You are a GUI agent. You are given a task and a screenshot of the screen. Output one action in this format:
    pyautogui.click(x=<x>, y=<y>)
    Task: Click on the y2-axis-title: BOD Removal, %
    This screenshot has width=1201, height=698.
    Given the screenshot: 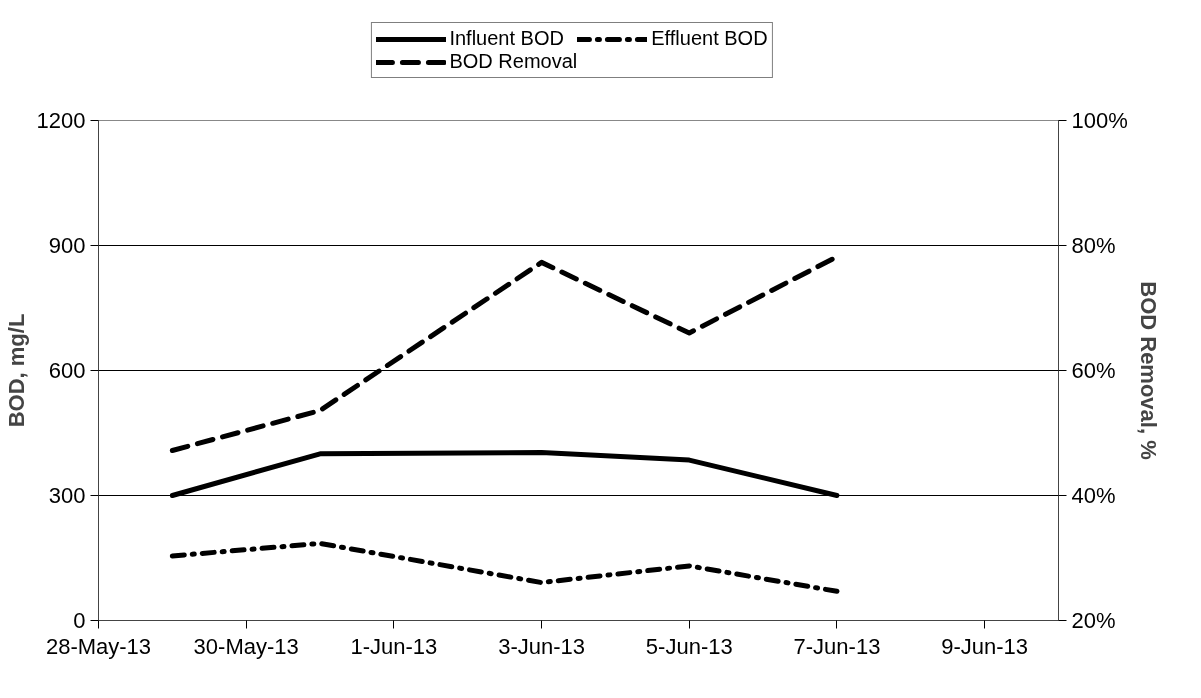 What is the action you would take?
    pyautogui.click(x=1148, y=370)
    